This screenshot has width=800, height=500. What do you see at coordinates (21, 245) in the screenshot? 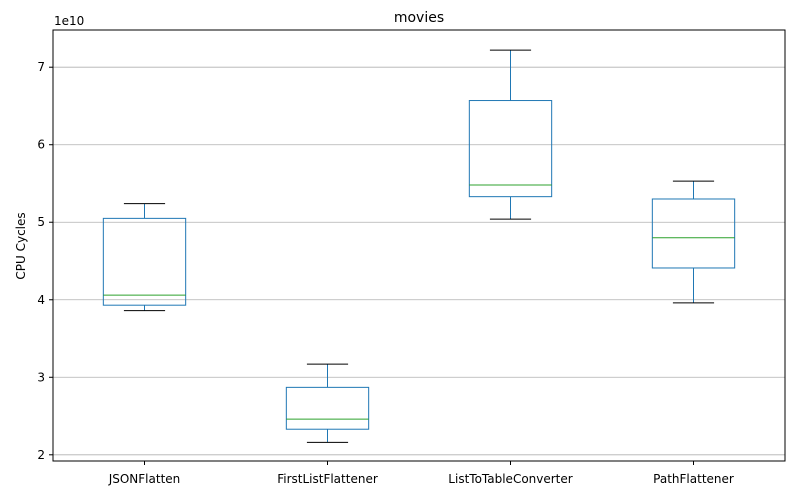
I see `y-axis-label: CPU Cycles` at bounding box center [21, 245].